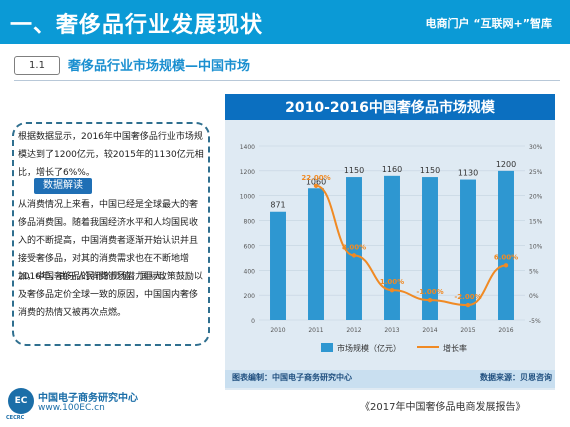 This screenshot has width=570, height=427. I want to click on org-name: 中国电子商务研究中心, so click(88, 398).